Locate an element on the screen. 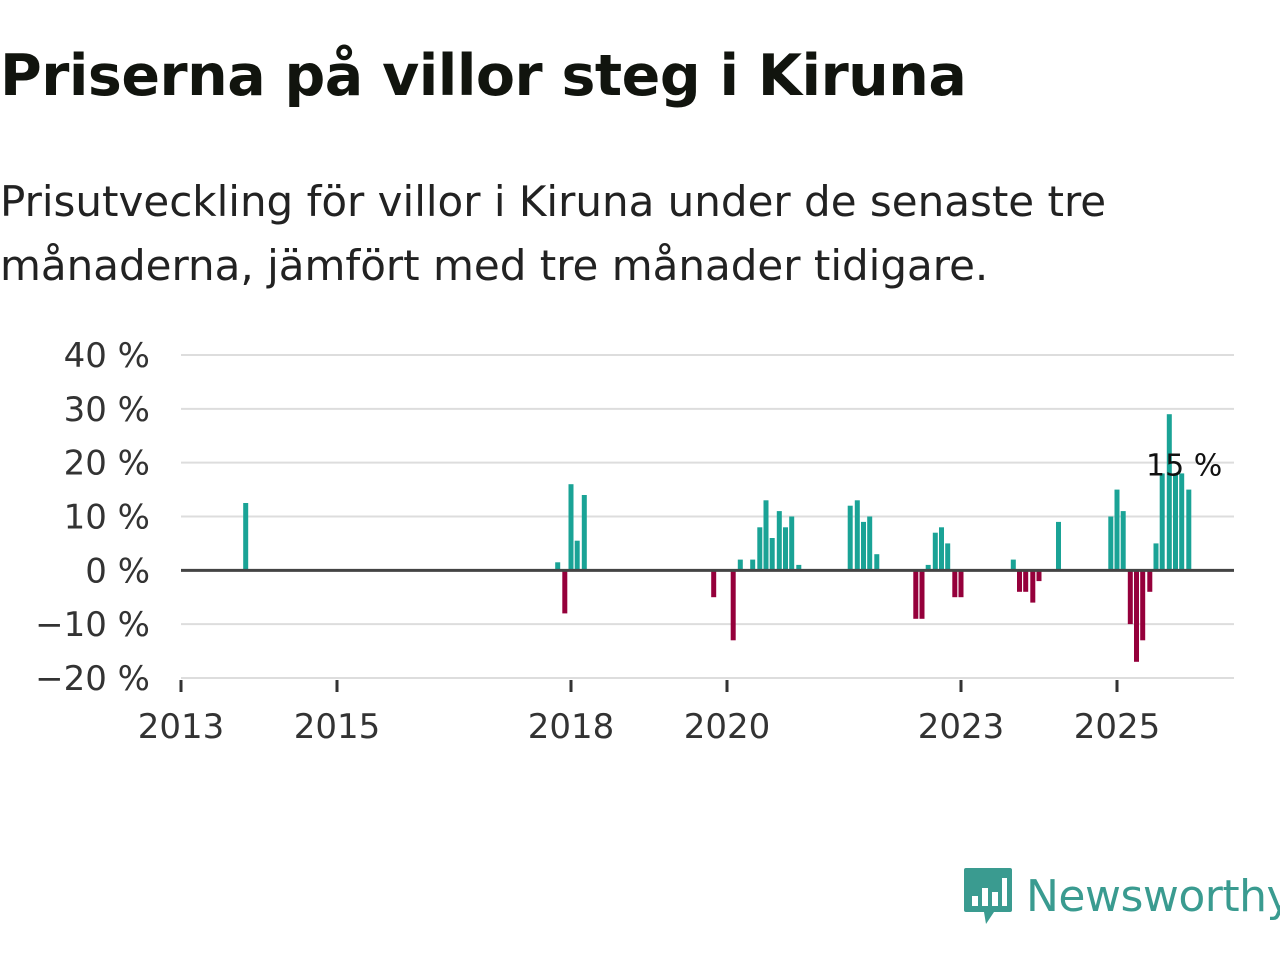 This screenshot has height=960, width=1280. y-tick-label: 30 % is located at coordinates (107, 410).